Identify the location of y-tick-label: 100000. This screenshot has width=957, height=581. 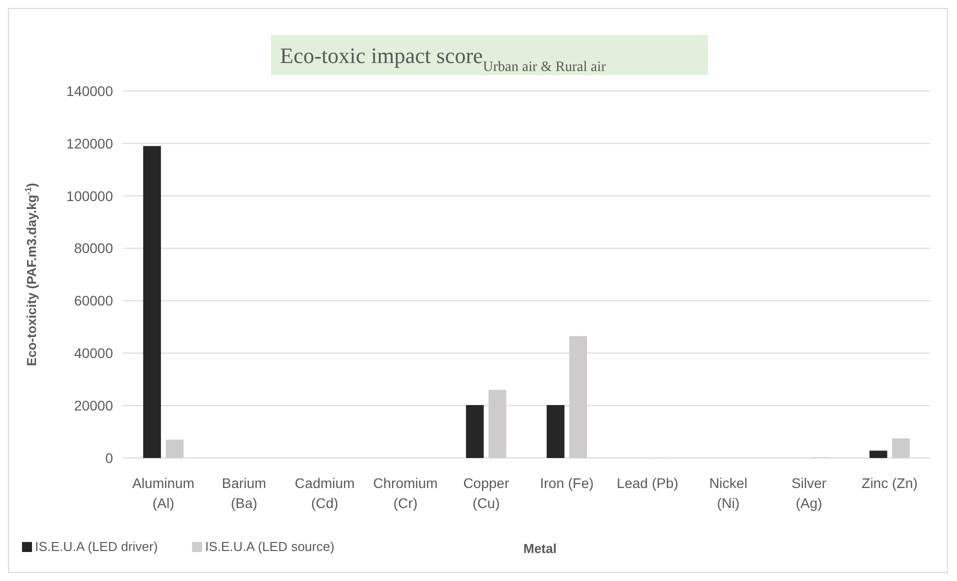
(90, 196).